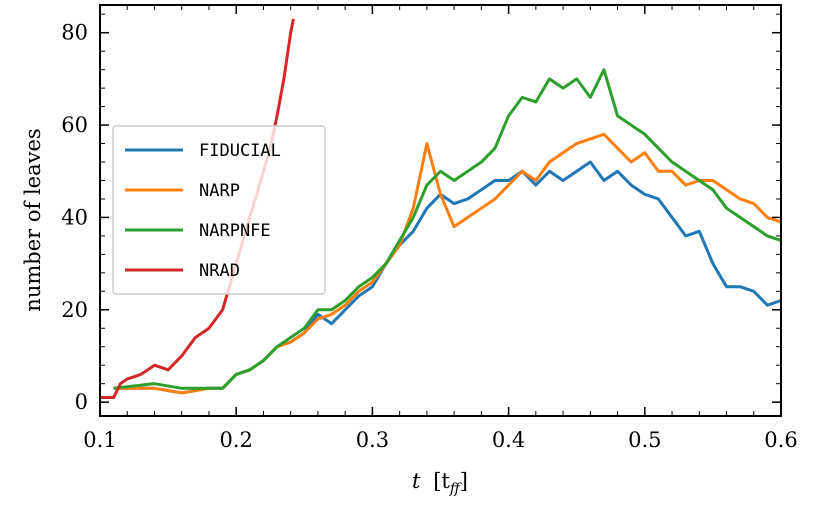 The height and width of the screenshot is (514, 831). What do you see at coordinates (235, 440) in the screenshot?
I see `x-tick-label: 0.2` at bounding box center [235, 440].